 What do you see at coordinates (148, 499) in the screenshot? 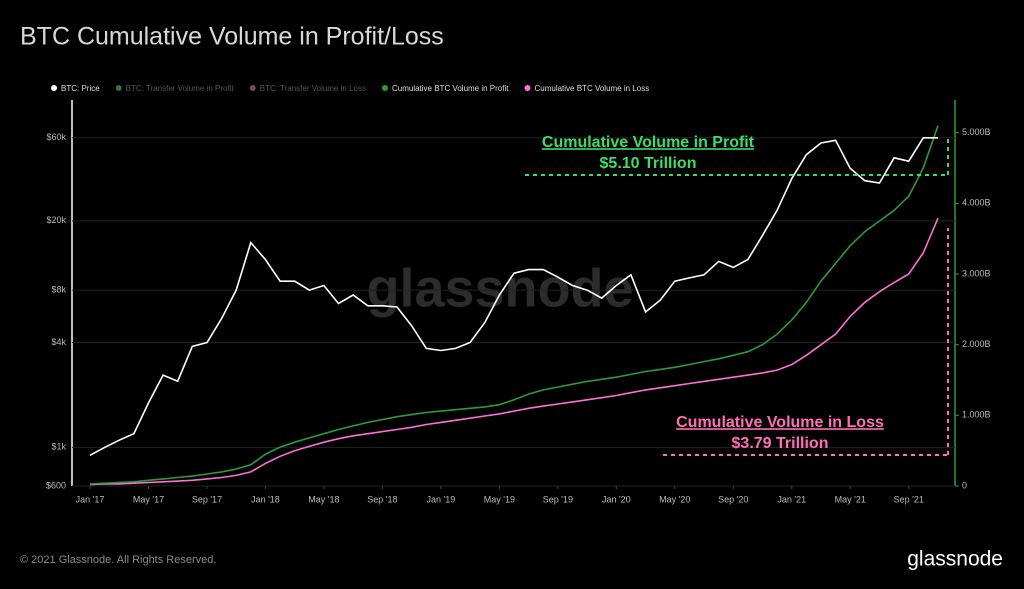
I see `x-tick-label: May '17` at bounding box center [148, 499].